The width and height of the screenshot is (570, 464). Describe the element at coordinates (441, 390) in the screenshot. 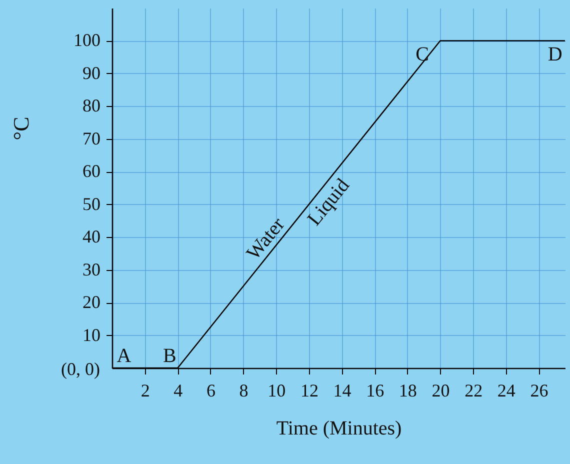

I see `x-tick-label: 20` at that location.